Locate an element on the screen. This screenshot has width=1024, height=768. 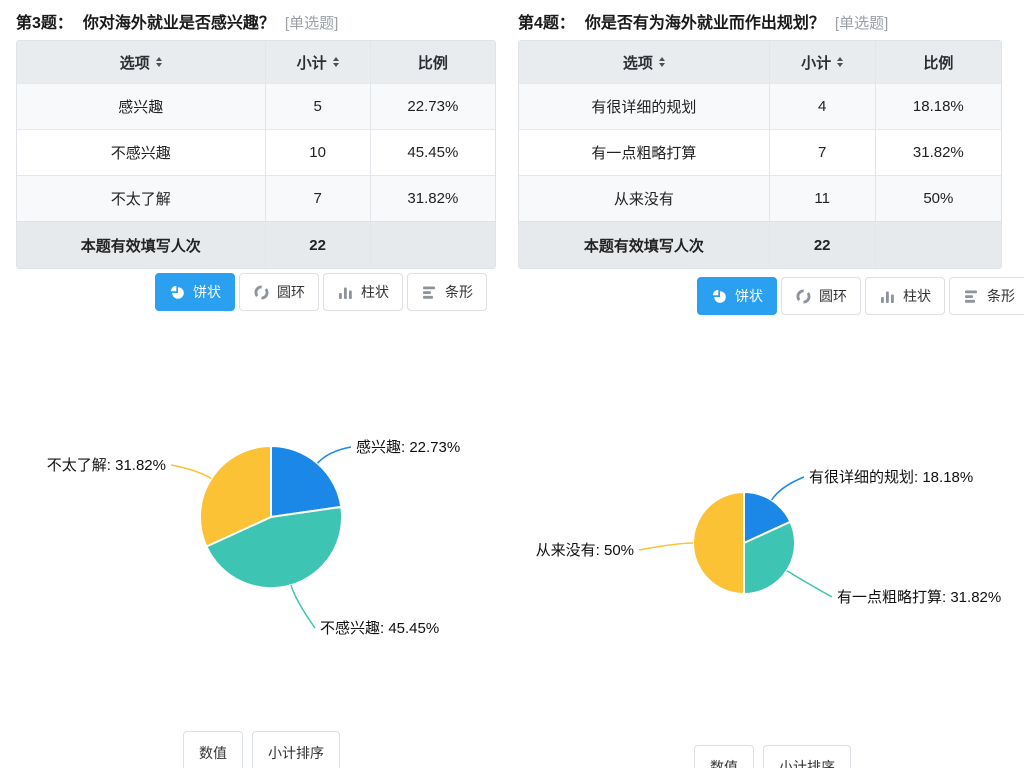
results-table-q4: 选项 小计 比例 有很详细的规划 4 18.18% 有一点粗略打算 7 is located at coordinates (760, 154).